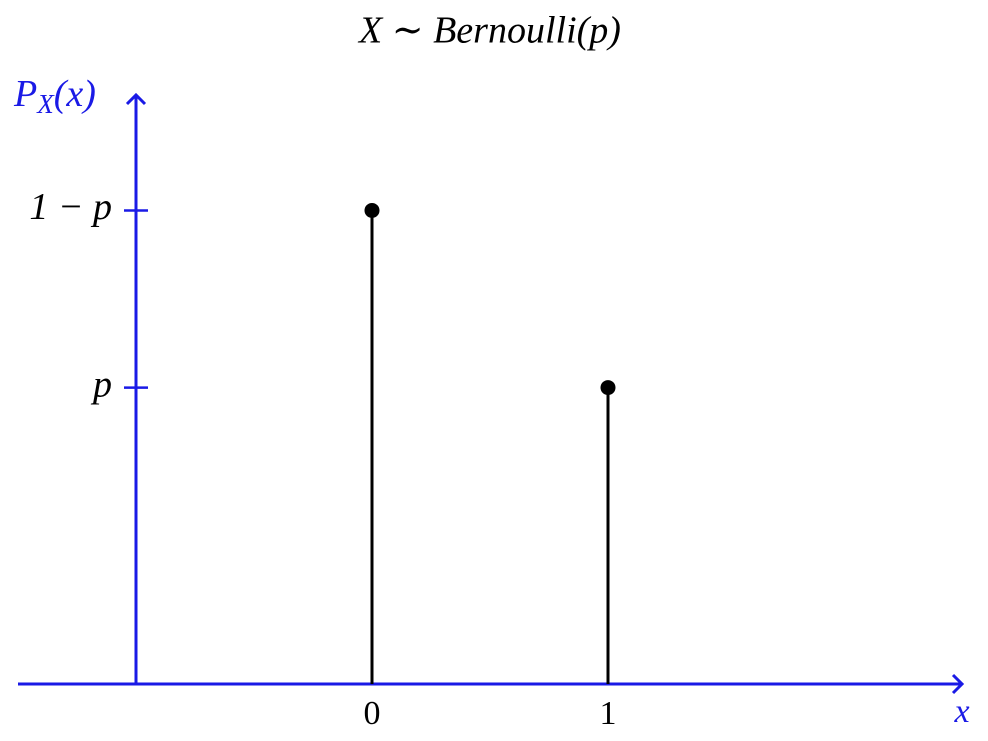 Image resolution: width=988 pixels, height=741 pixels. Describe the element at coordinates (608, 713) in the screenshot. I see `x-tick-label: 1` at that location.